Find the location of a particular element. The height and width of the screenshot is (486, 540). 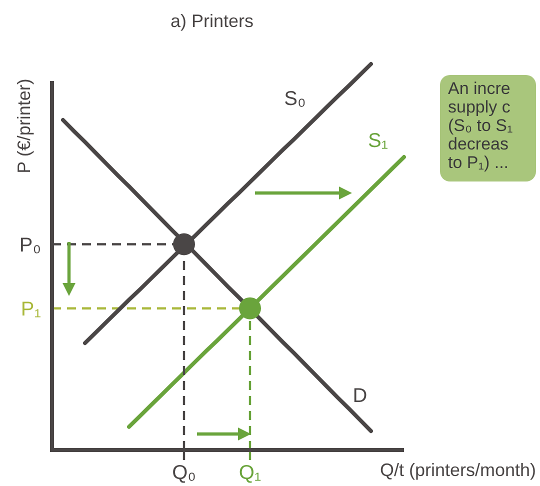

x-tick-label: Q₀ is located at coordinates (184, 473).